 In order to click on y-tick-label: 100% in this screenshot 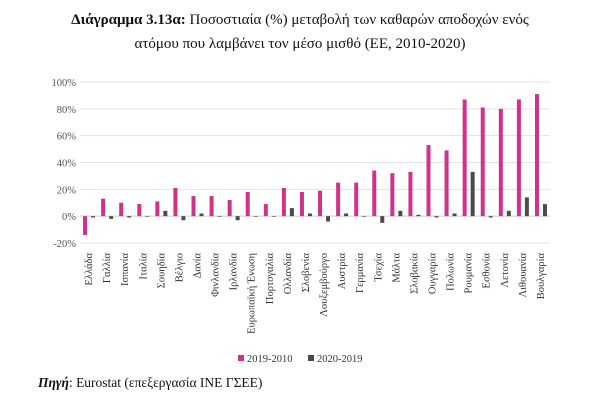, I will do `click(64, 83)`.